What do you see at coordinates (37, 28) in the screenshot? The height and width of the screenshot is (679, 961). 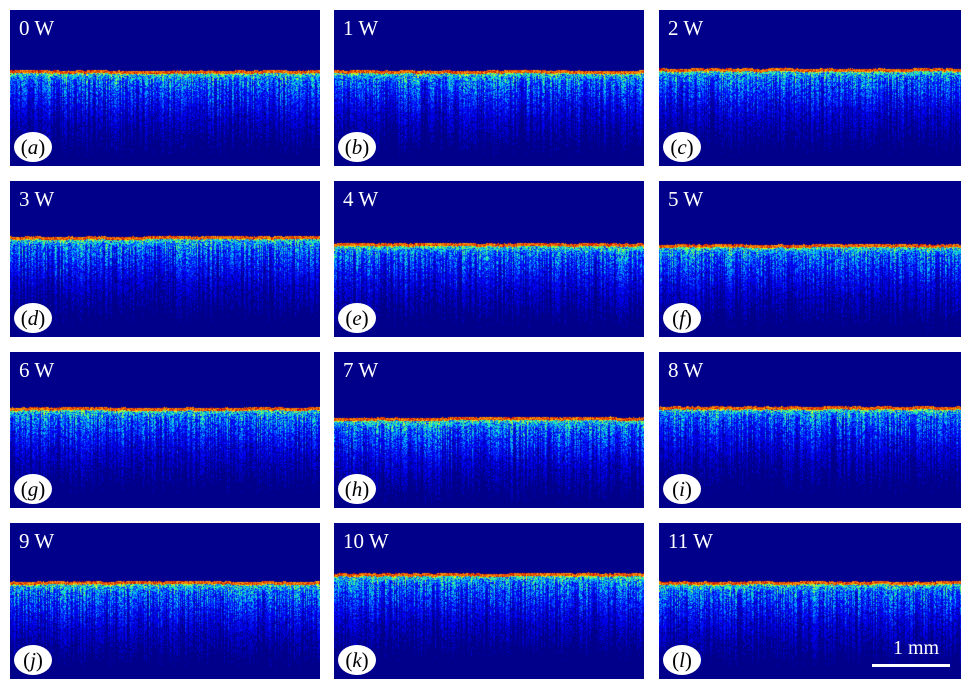 I see `power-label-a: 0 W` at bounding box center [37, 28].